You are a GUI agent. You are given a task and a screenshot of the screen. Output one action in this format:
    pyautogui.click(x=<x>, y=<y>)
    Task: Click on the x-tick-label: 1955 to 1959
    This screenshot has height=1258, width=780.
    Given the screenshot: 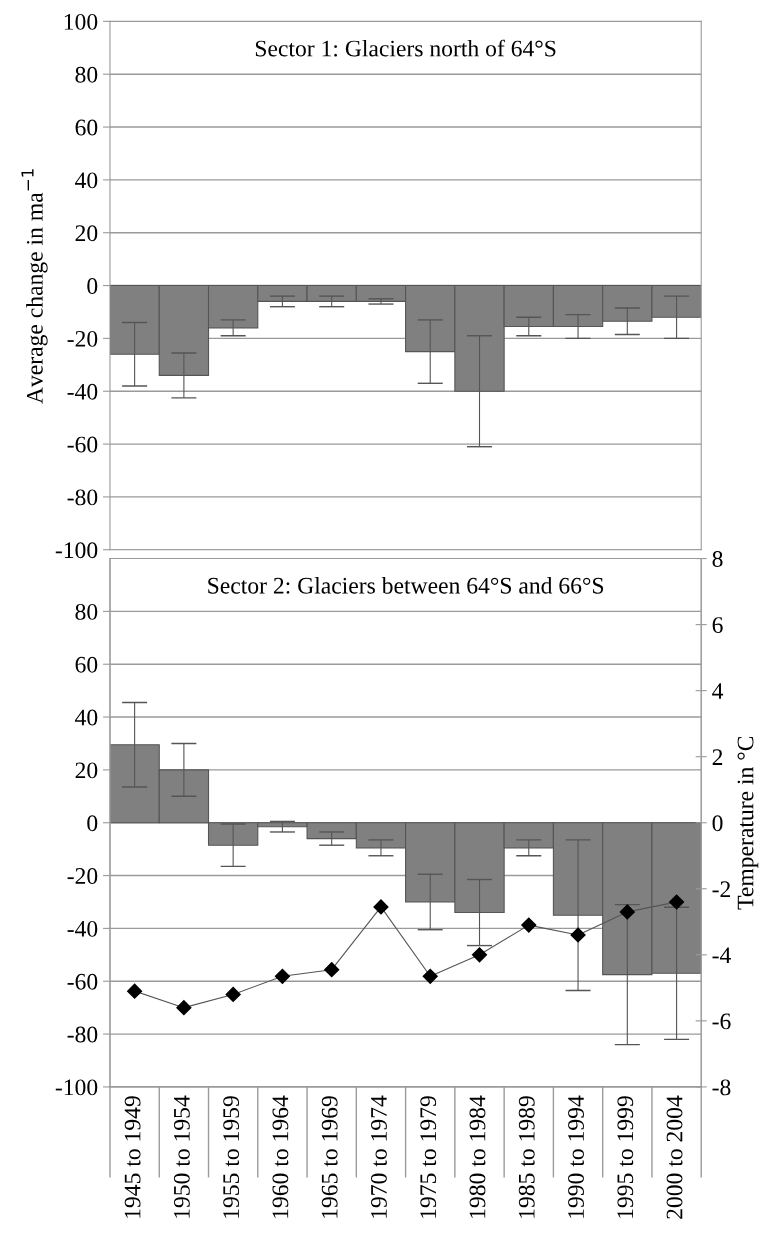 What is the action you would take?
    pyautogui.click(x=231, y=1157)
    